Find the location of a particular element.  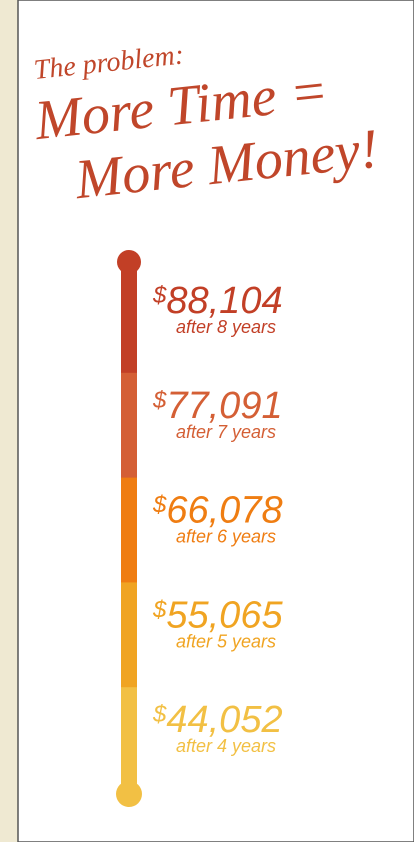

amount: $55,065 is located at coordinates (217, 615).